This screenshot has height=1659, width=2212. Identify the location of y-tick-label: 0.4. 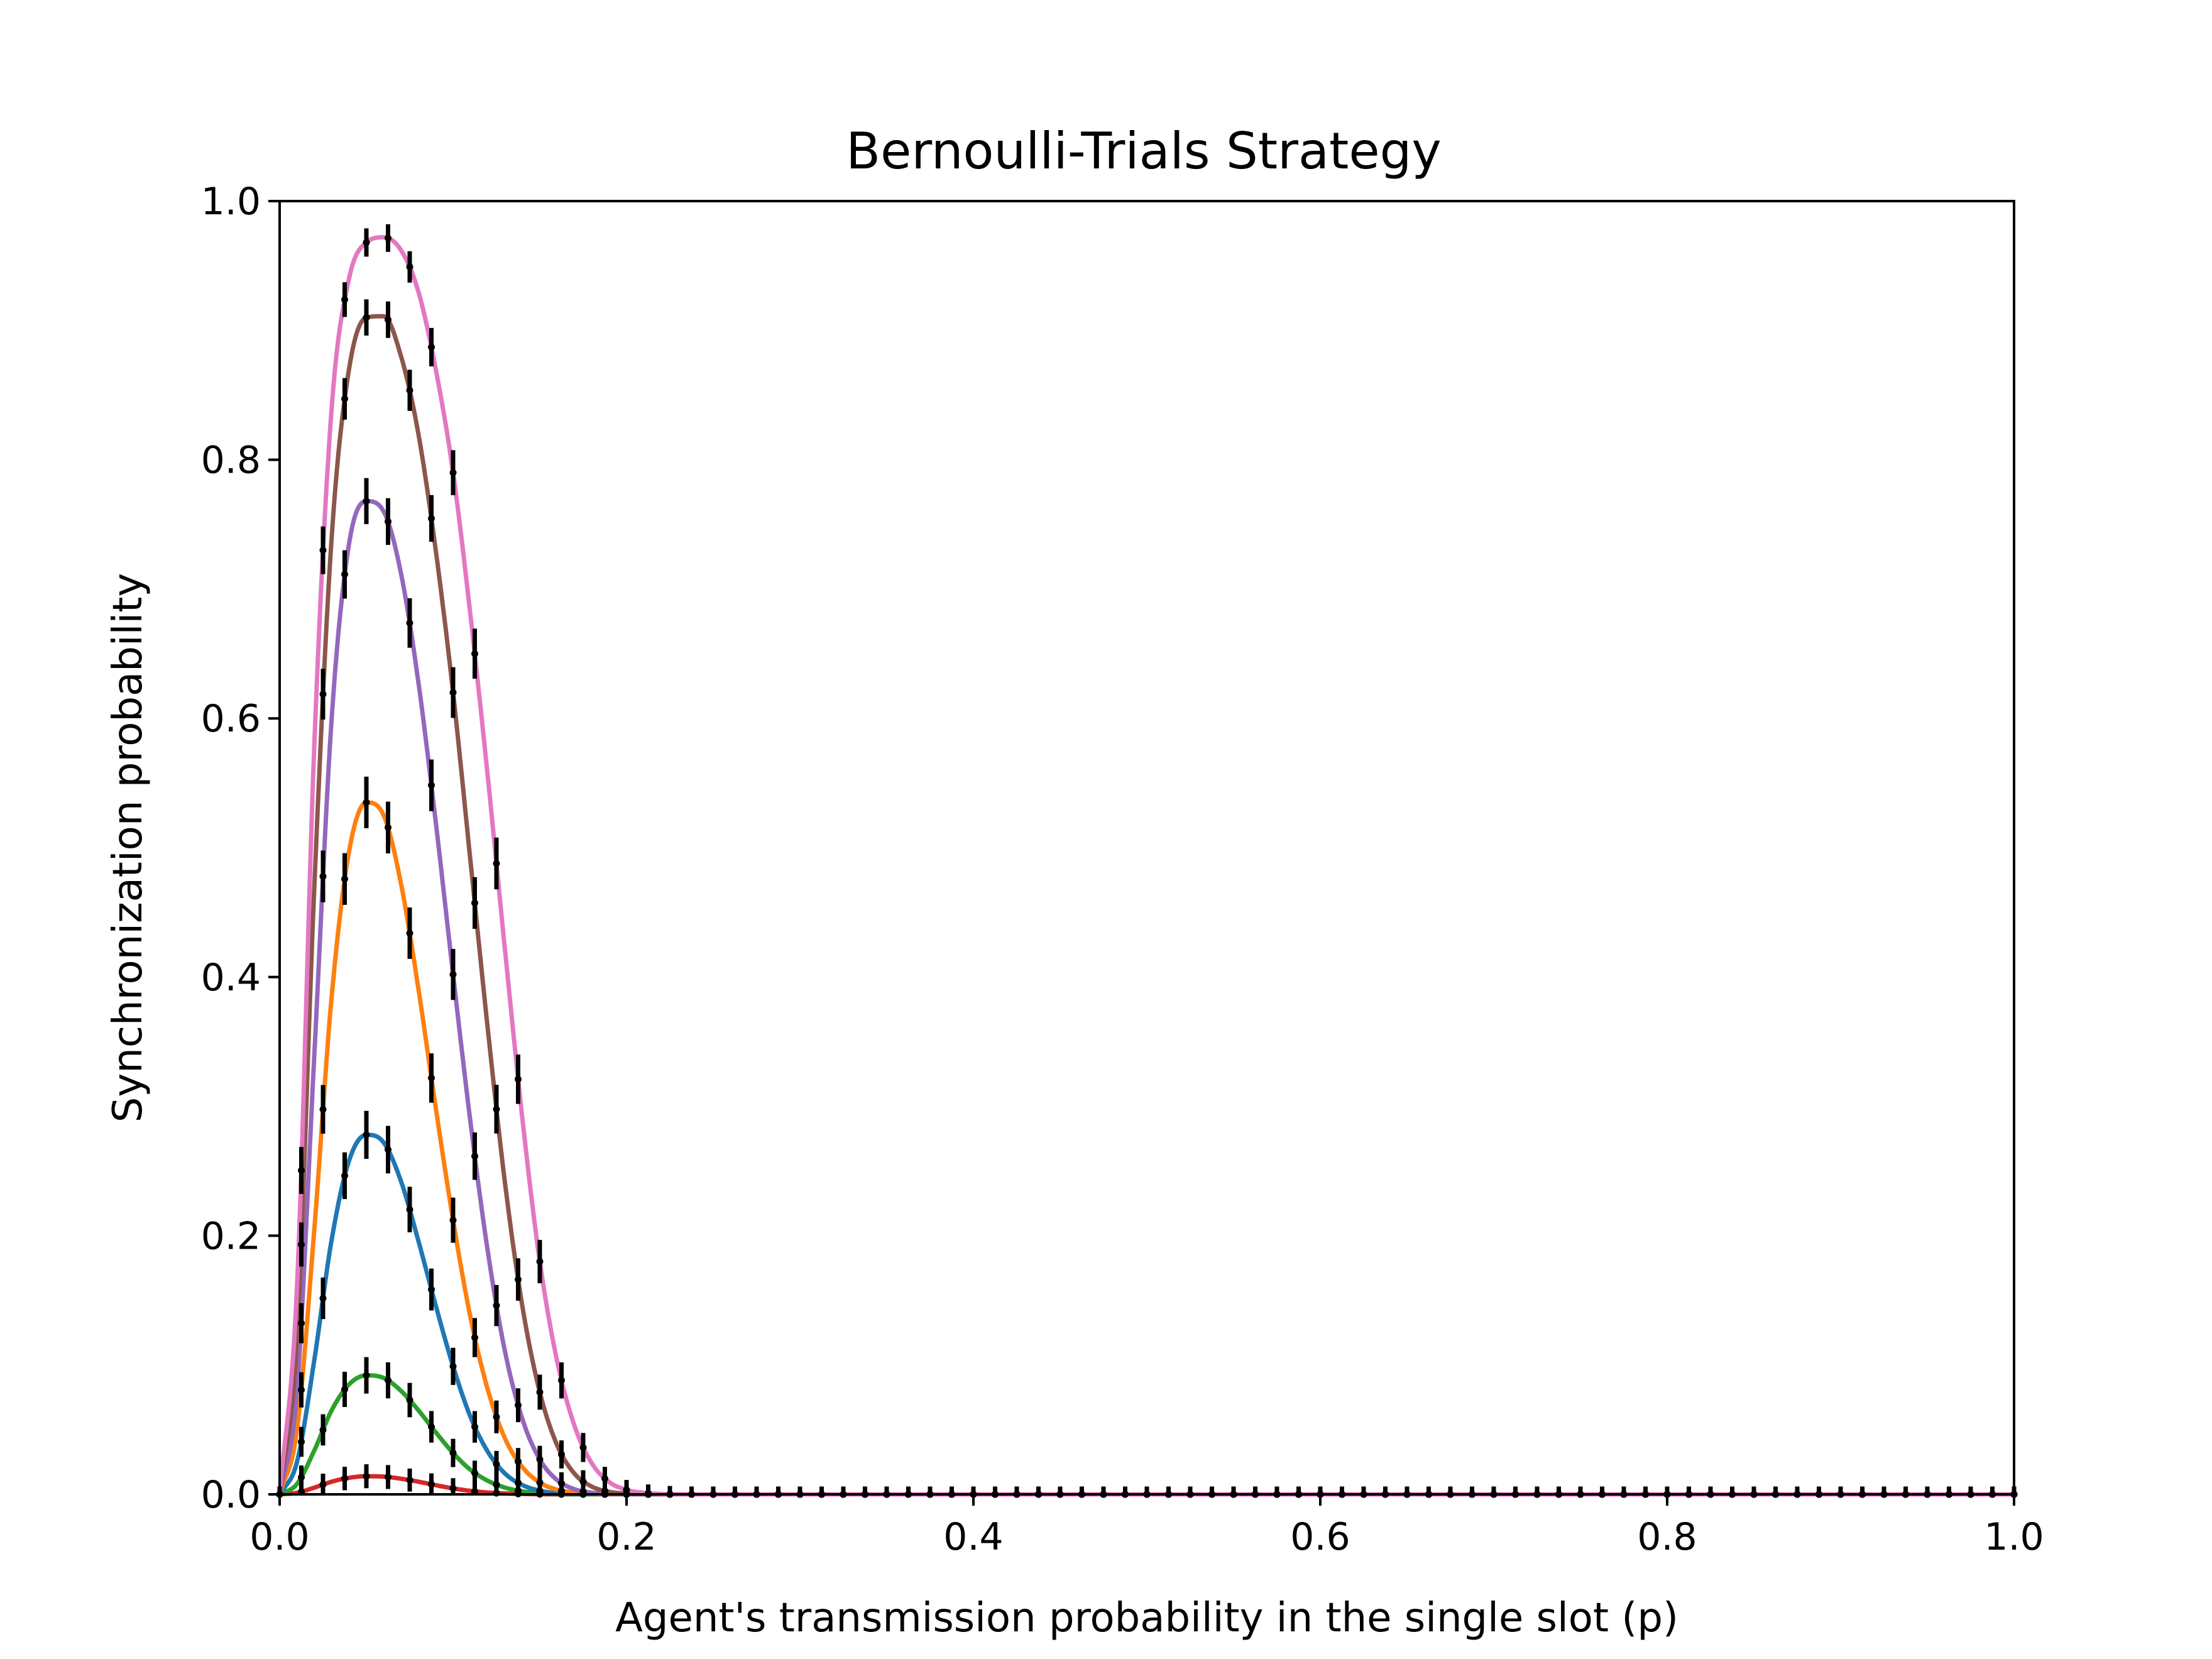
(231, 978).